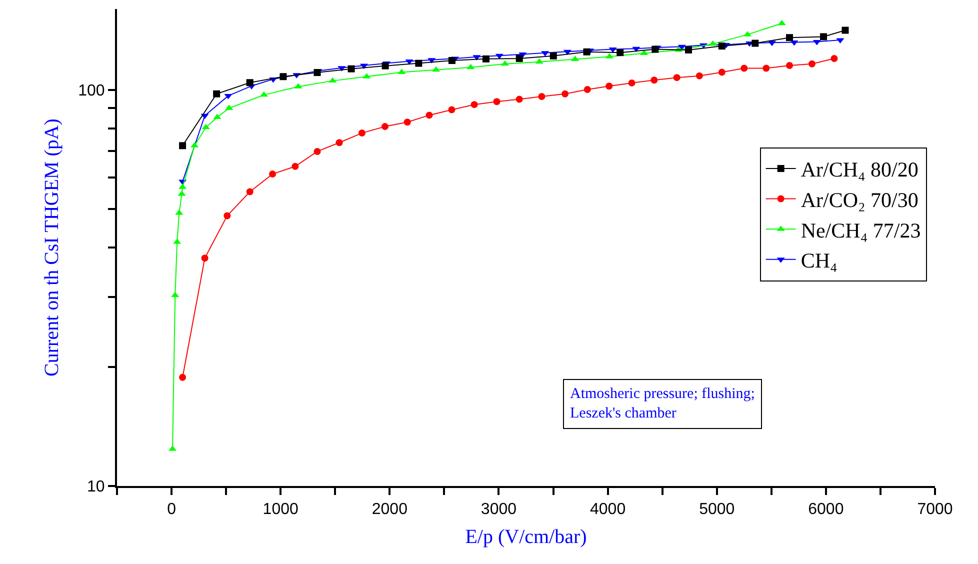 This screenshot has width=978, height=564. Describe the element at coordinates (819, 260) in the screenshot. I see `legend-label: CH₄` at that location.